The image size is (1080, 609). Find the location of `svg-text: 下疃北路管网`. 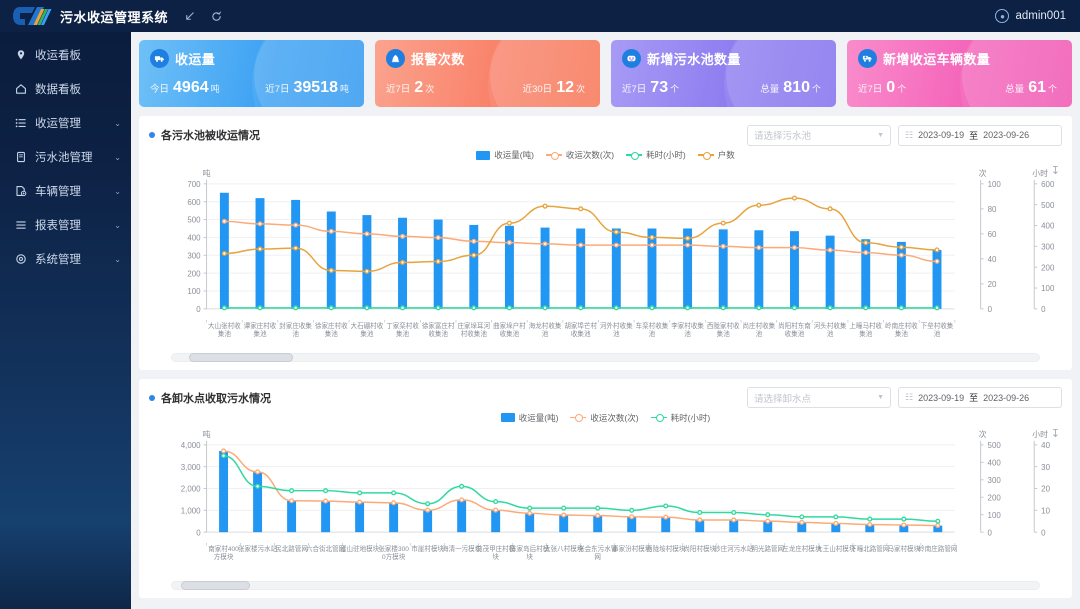

svg-text: 下疃北路管网 is located at coordinates (869, 548).